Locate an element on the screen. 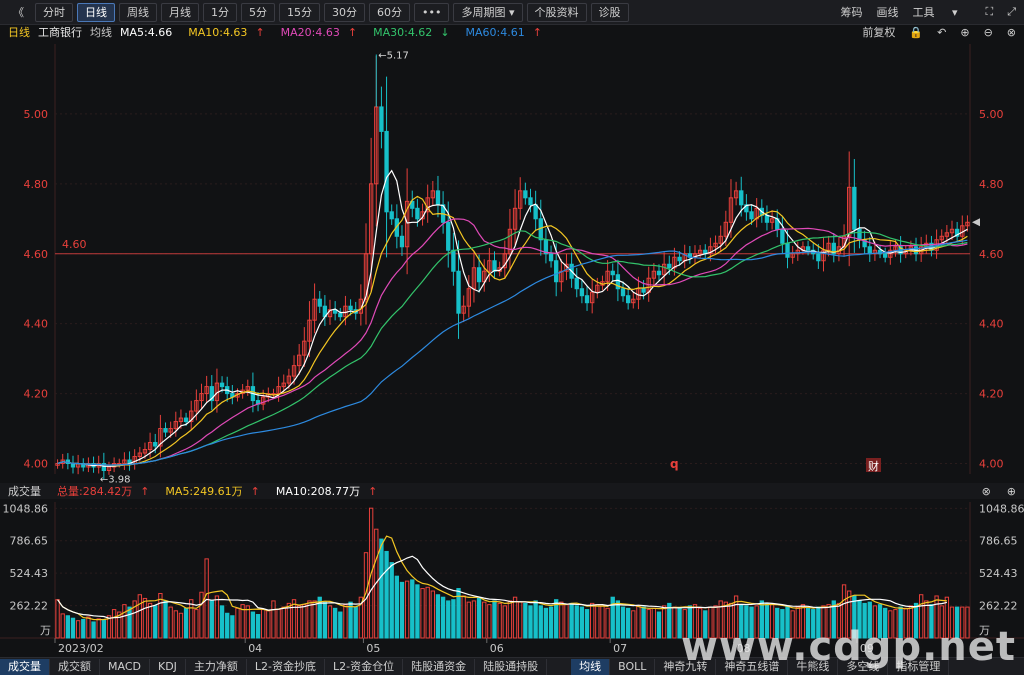 The image size is (1024, 675). fullscreen-icon: ⛶ is located at coordinates (989, 12).